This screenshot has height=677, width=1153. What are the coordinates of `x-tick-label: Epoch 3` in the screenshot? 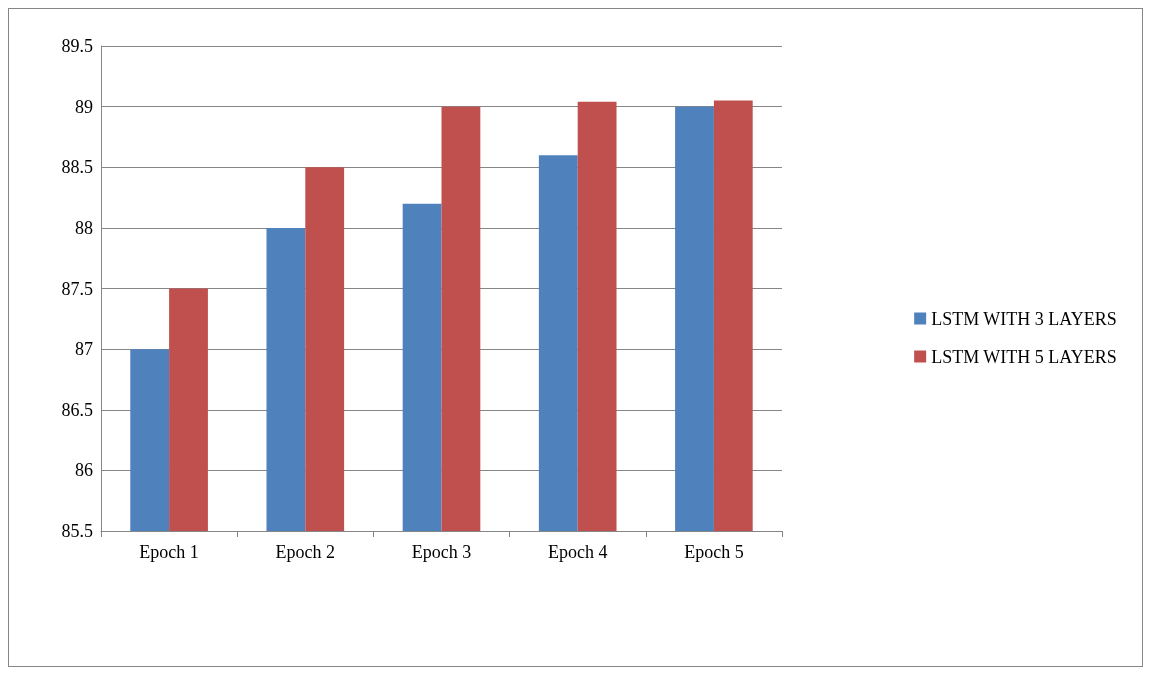 It's located at (441, 552).